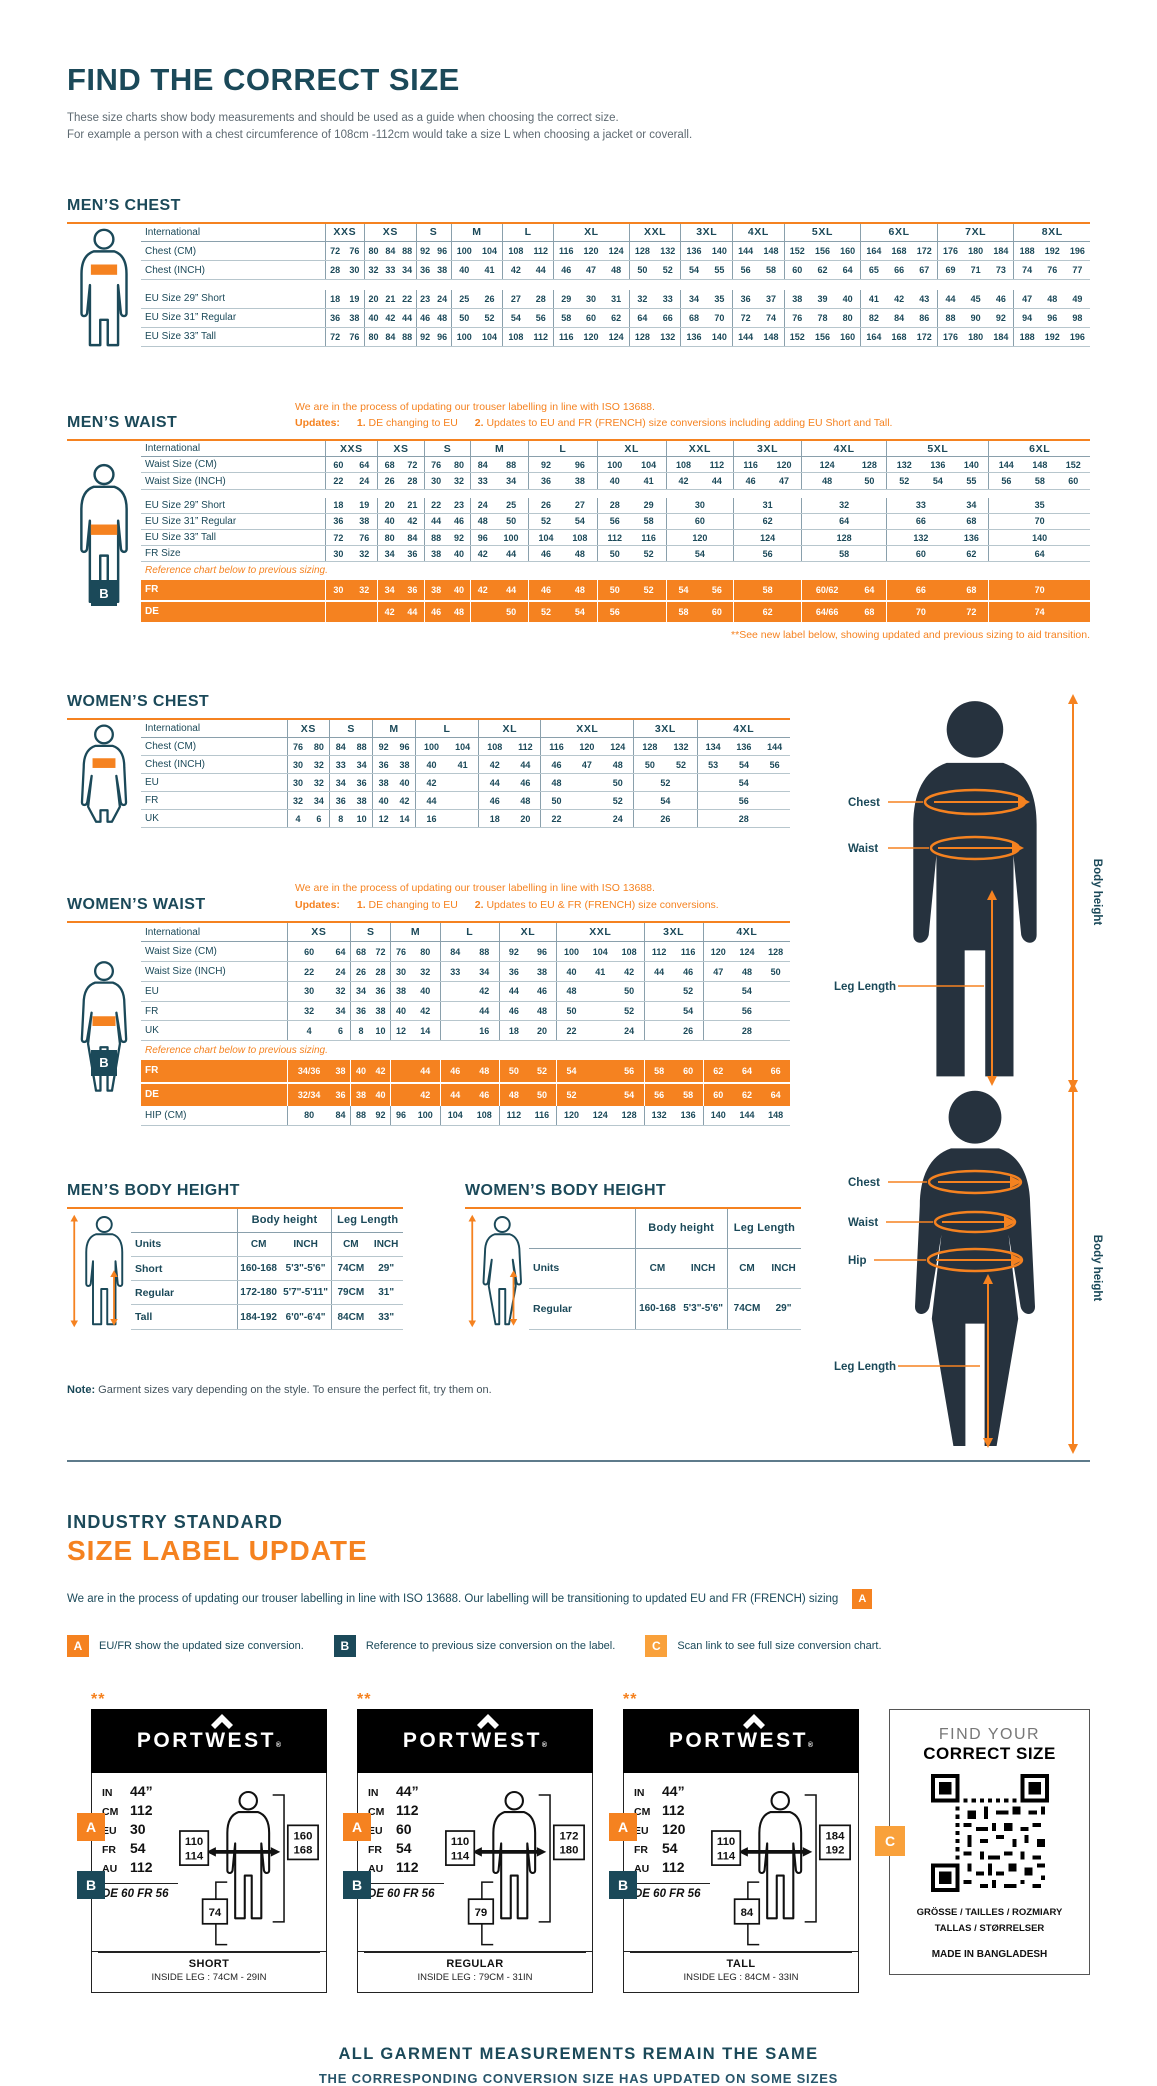 The image size is (1157, 2086). What do you see at coordinates (465, 801) in the screenshot?
I see `table-row: FR 32 34 36 38 40 42 44 46 48 50 52 54 56` at bounding box center [465, 801].